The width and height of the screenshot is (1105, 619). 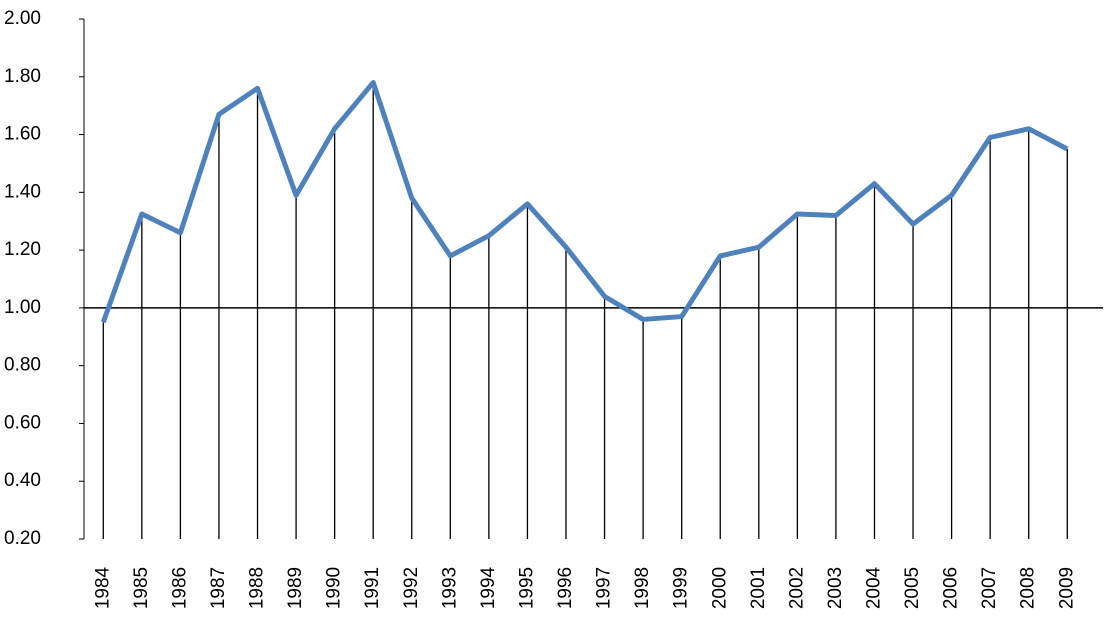 I want to click on x-tick-label: 2005, so click(x=912, y=588).